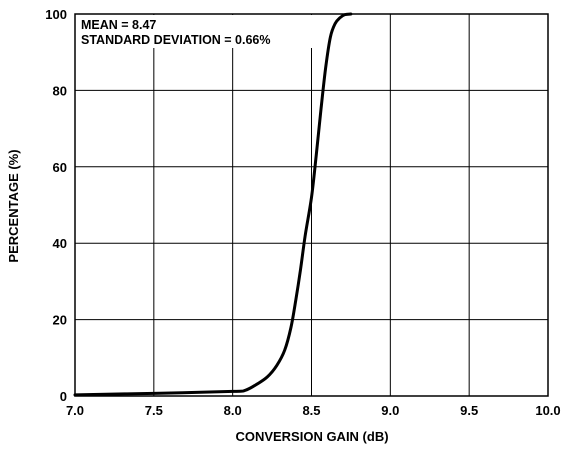 The height and width of the screenshot is (452, 571). Describe the element at coordinates (60, 243) in the screenshot. I see `y-tick-label: 40` at that location.